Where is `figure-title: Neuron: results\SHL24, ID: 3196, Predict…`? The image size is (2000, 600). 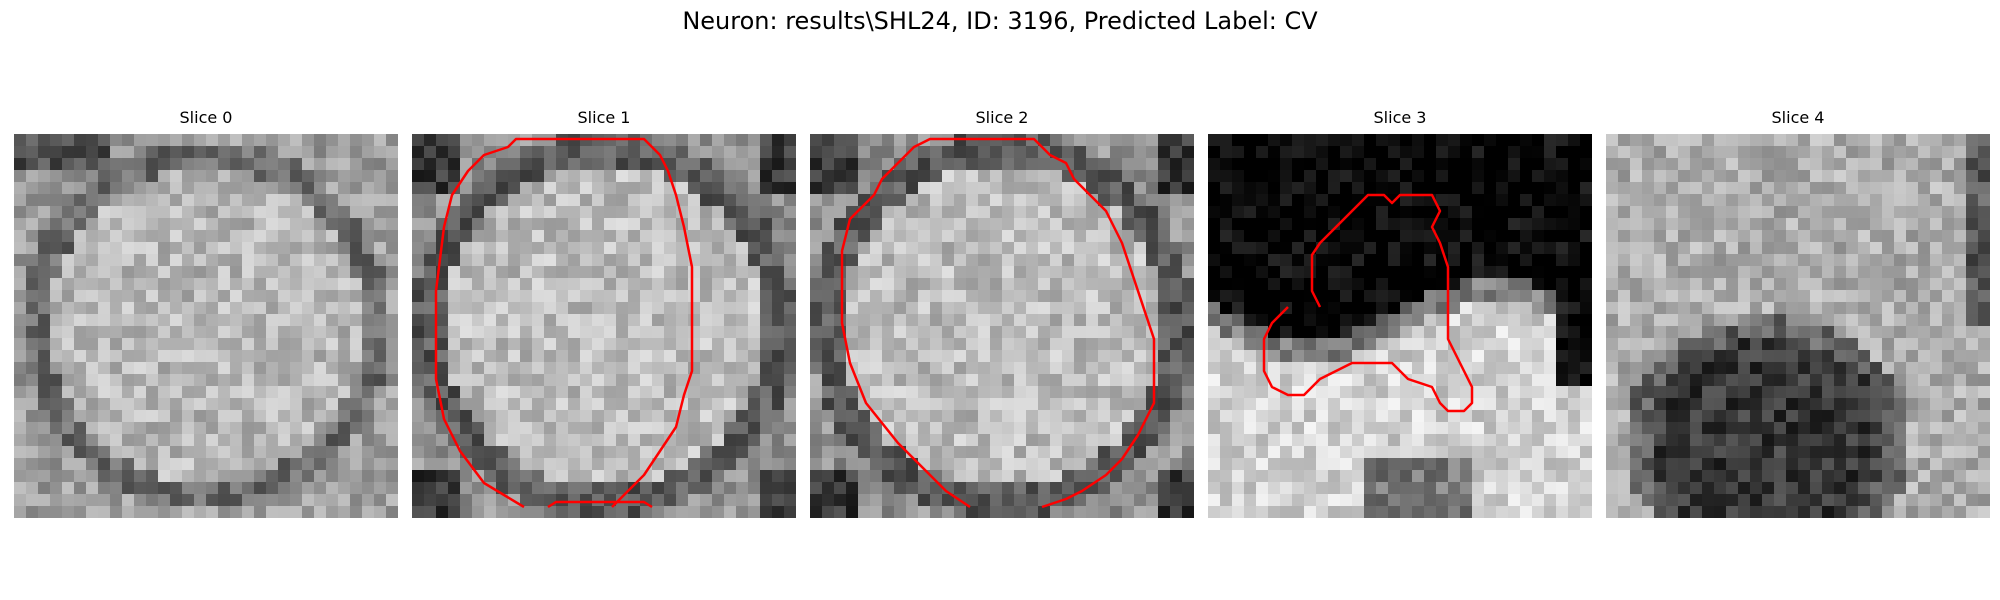 figure-title: Neuron: results\SHL24, ID: 3196, Predict… is located at coordinates (1000, 21).